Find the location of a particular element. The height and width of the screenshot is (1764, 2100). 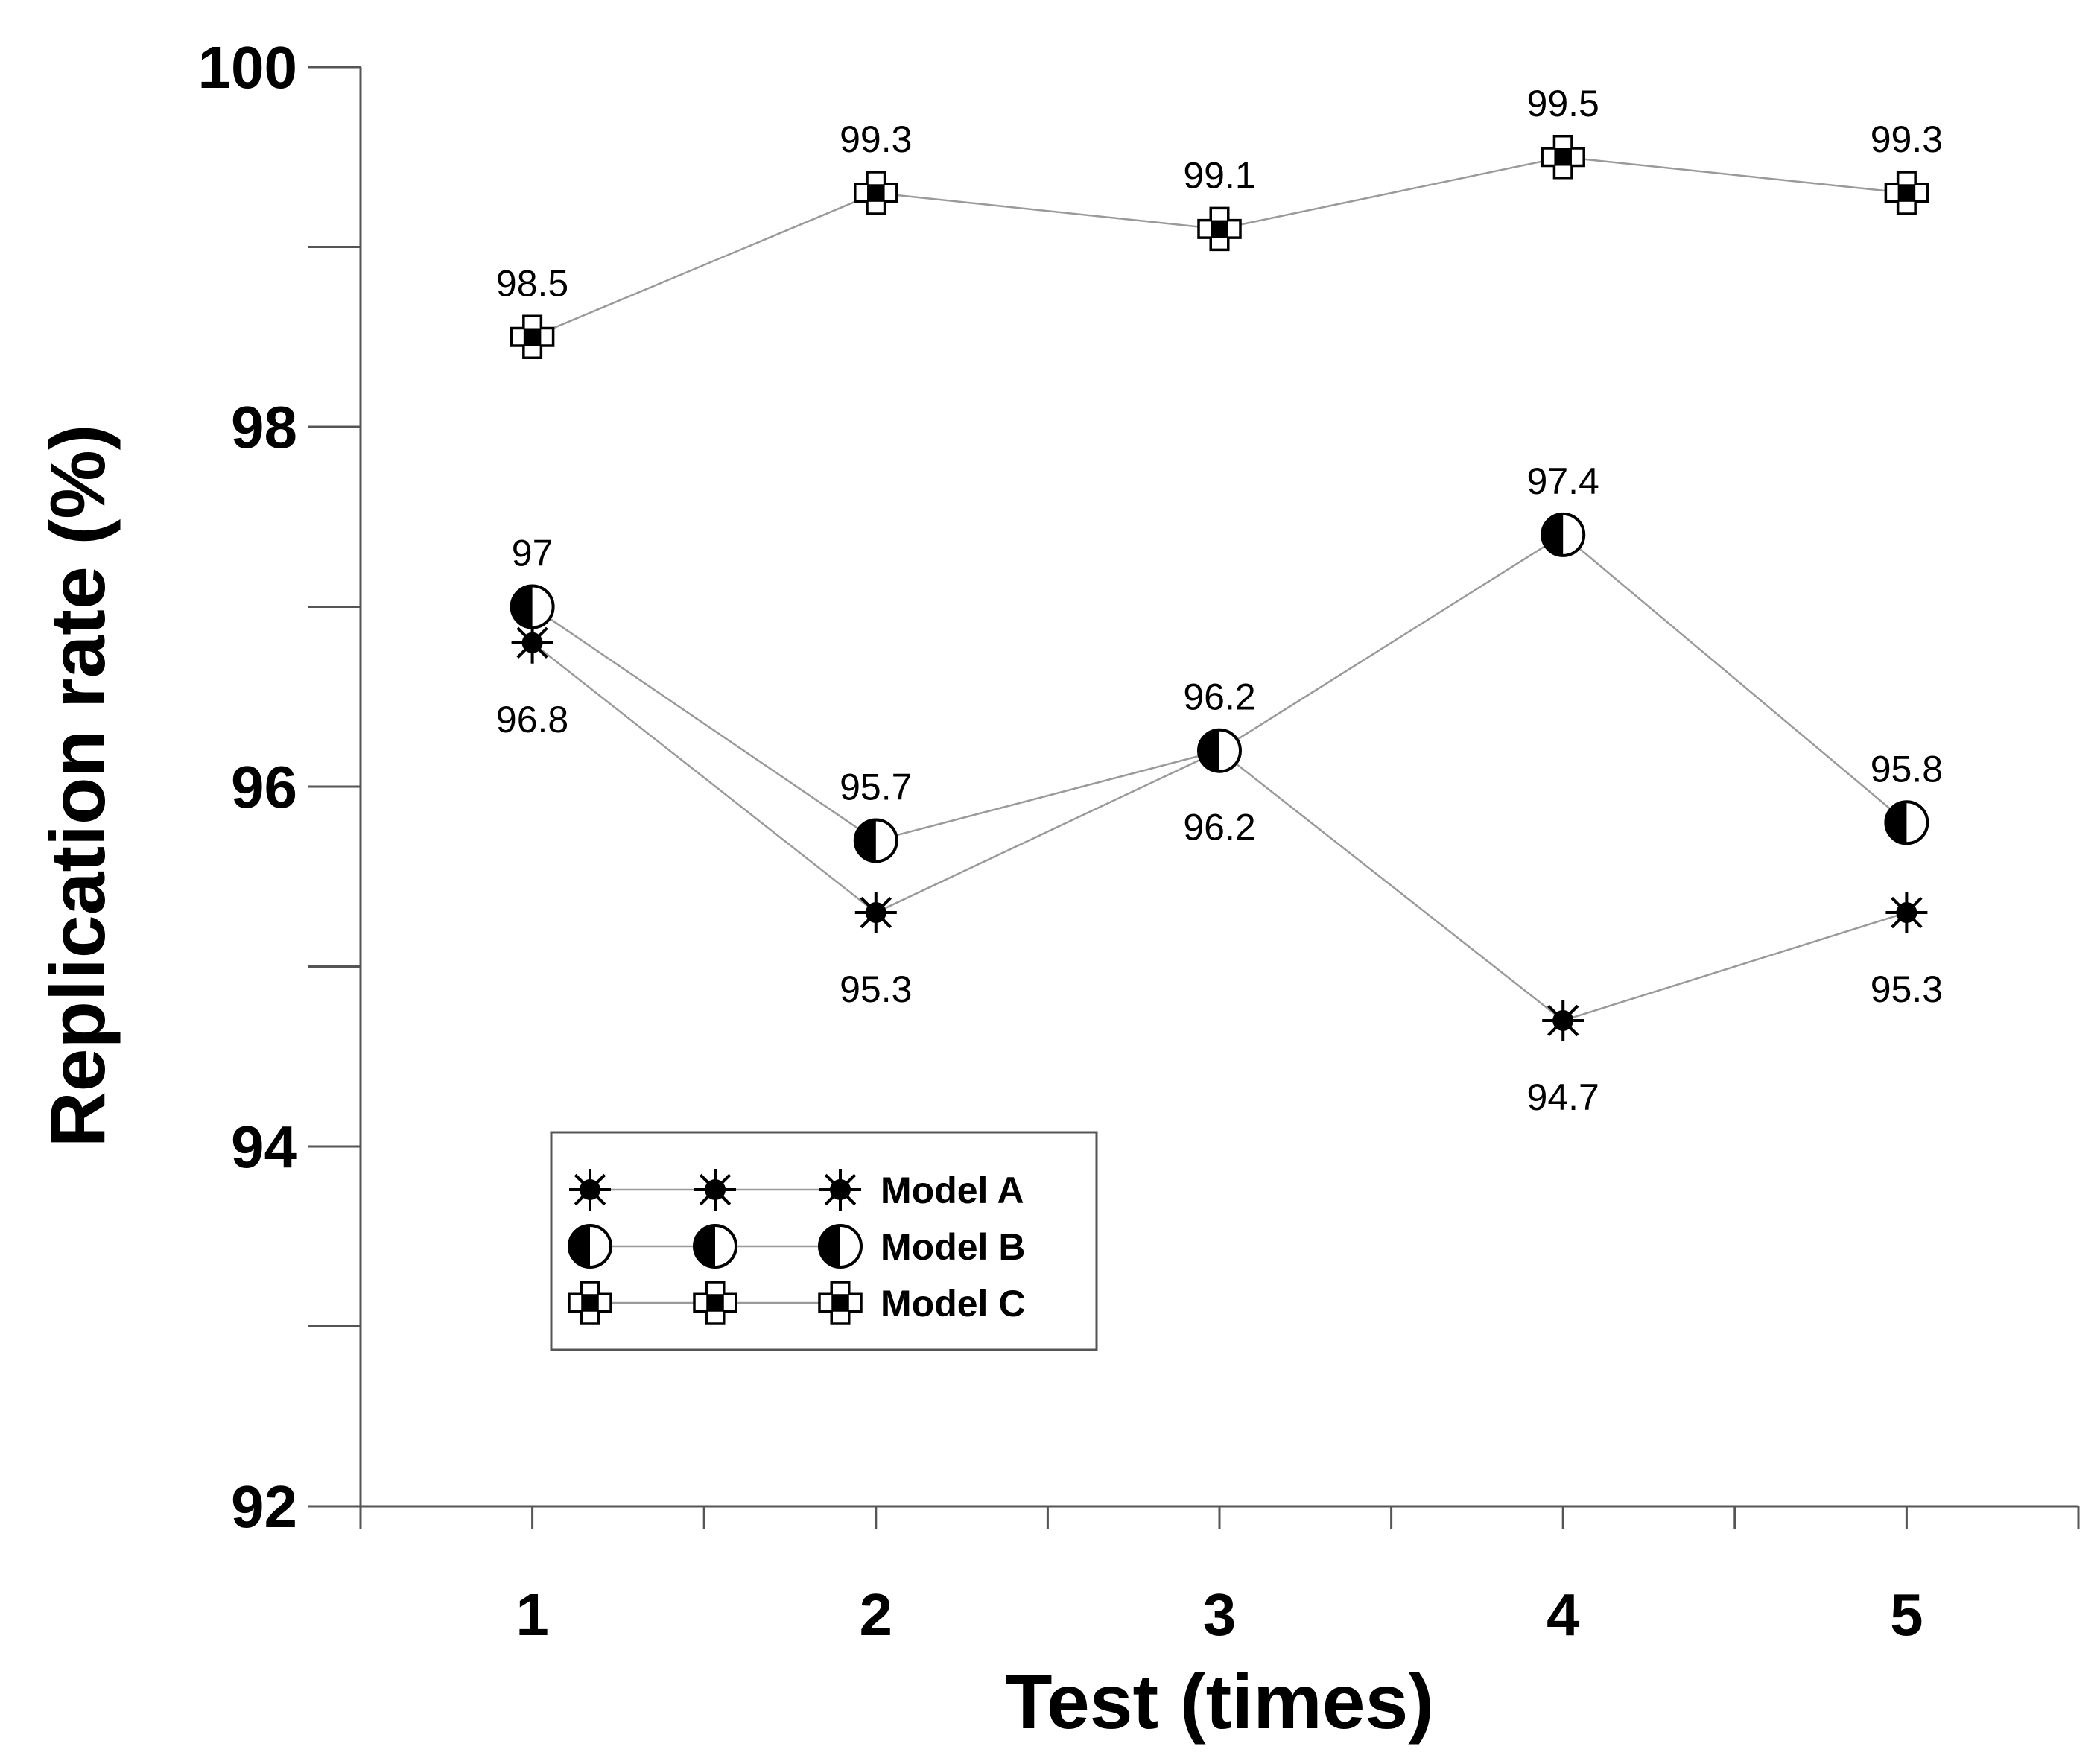

x-tick-label: 1 is located at coordinates (532, 1615).